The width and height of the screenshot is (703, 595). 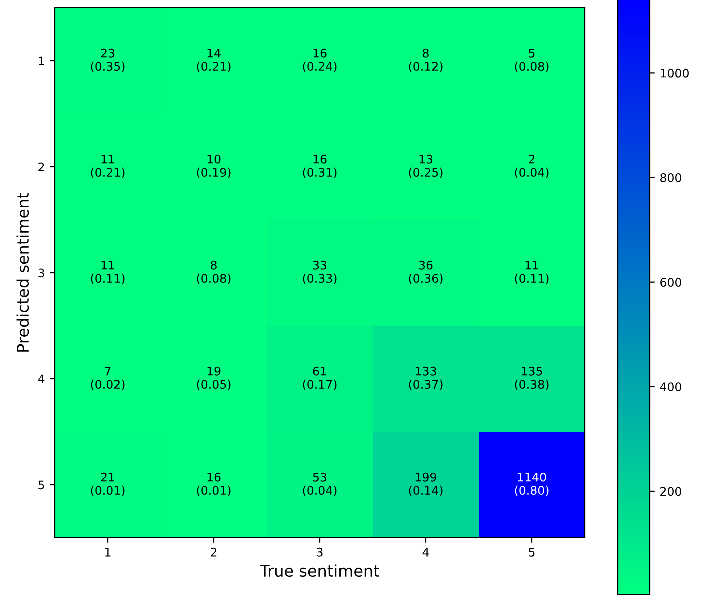 What do you see at coordinates (532, 484) in the screenshot?
I see `data-label: 1140 (0.80)` at bounding box center [532, 484].